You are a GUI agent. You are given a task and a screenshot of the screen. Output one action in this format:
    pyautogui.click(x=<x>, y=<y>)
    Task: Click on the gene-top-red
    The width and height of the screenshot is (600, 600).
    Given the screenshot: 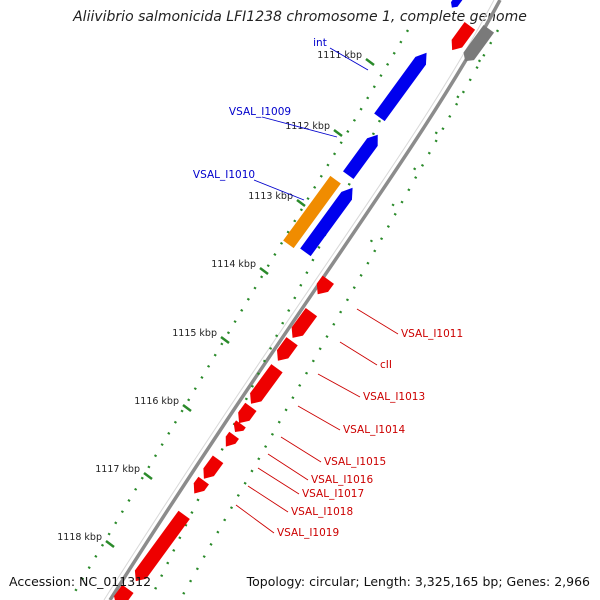 What is the action you would take?
    pyautogui.click(x=463, y=36)
    